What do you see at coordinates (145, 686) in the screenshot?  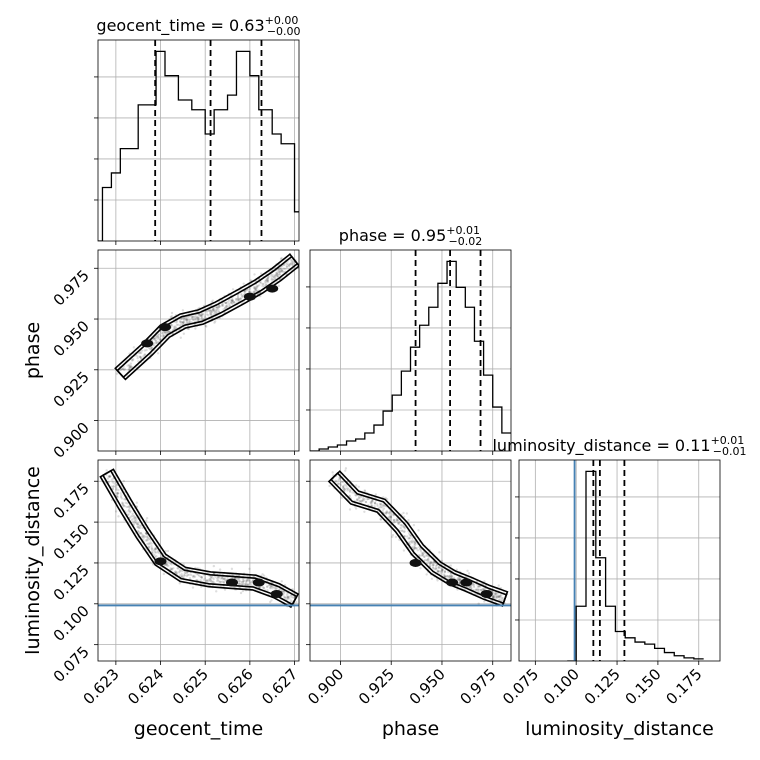 I see `x-tick-label: 0.624` at bounding box center [145, 686].